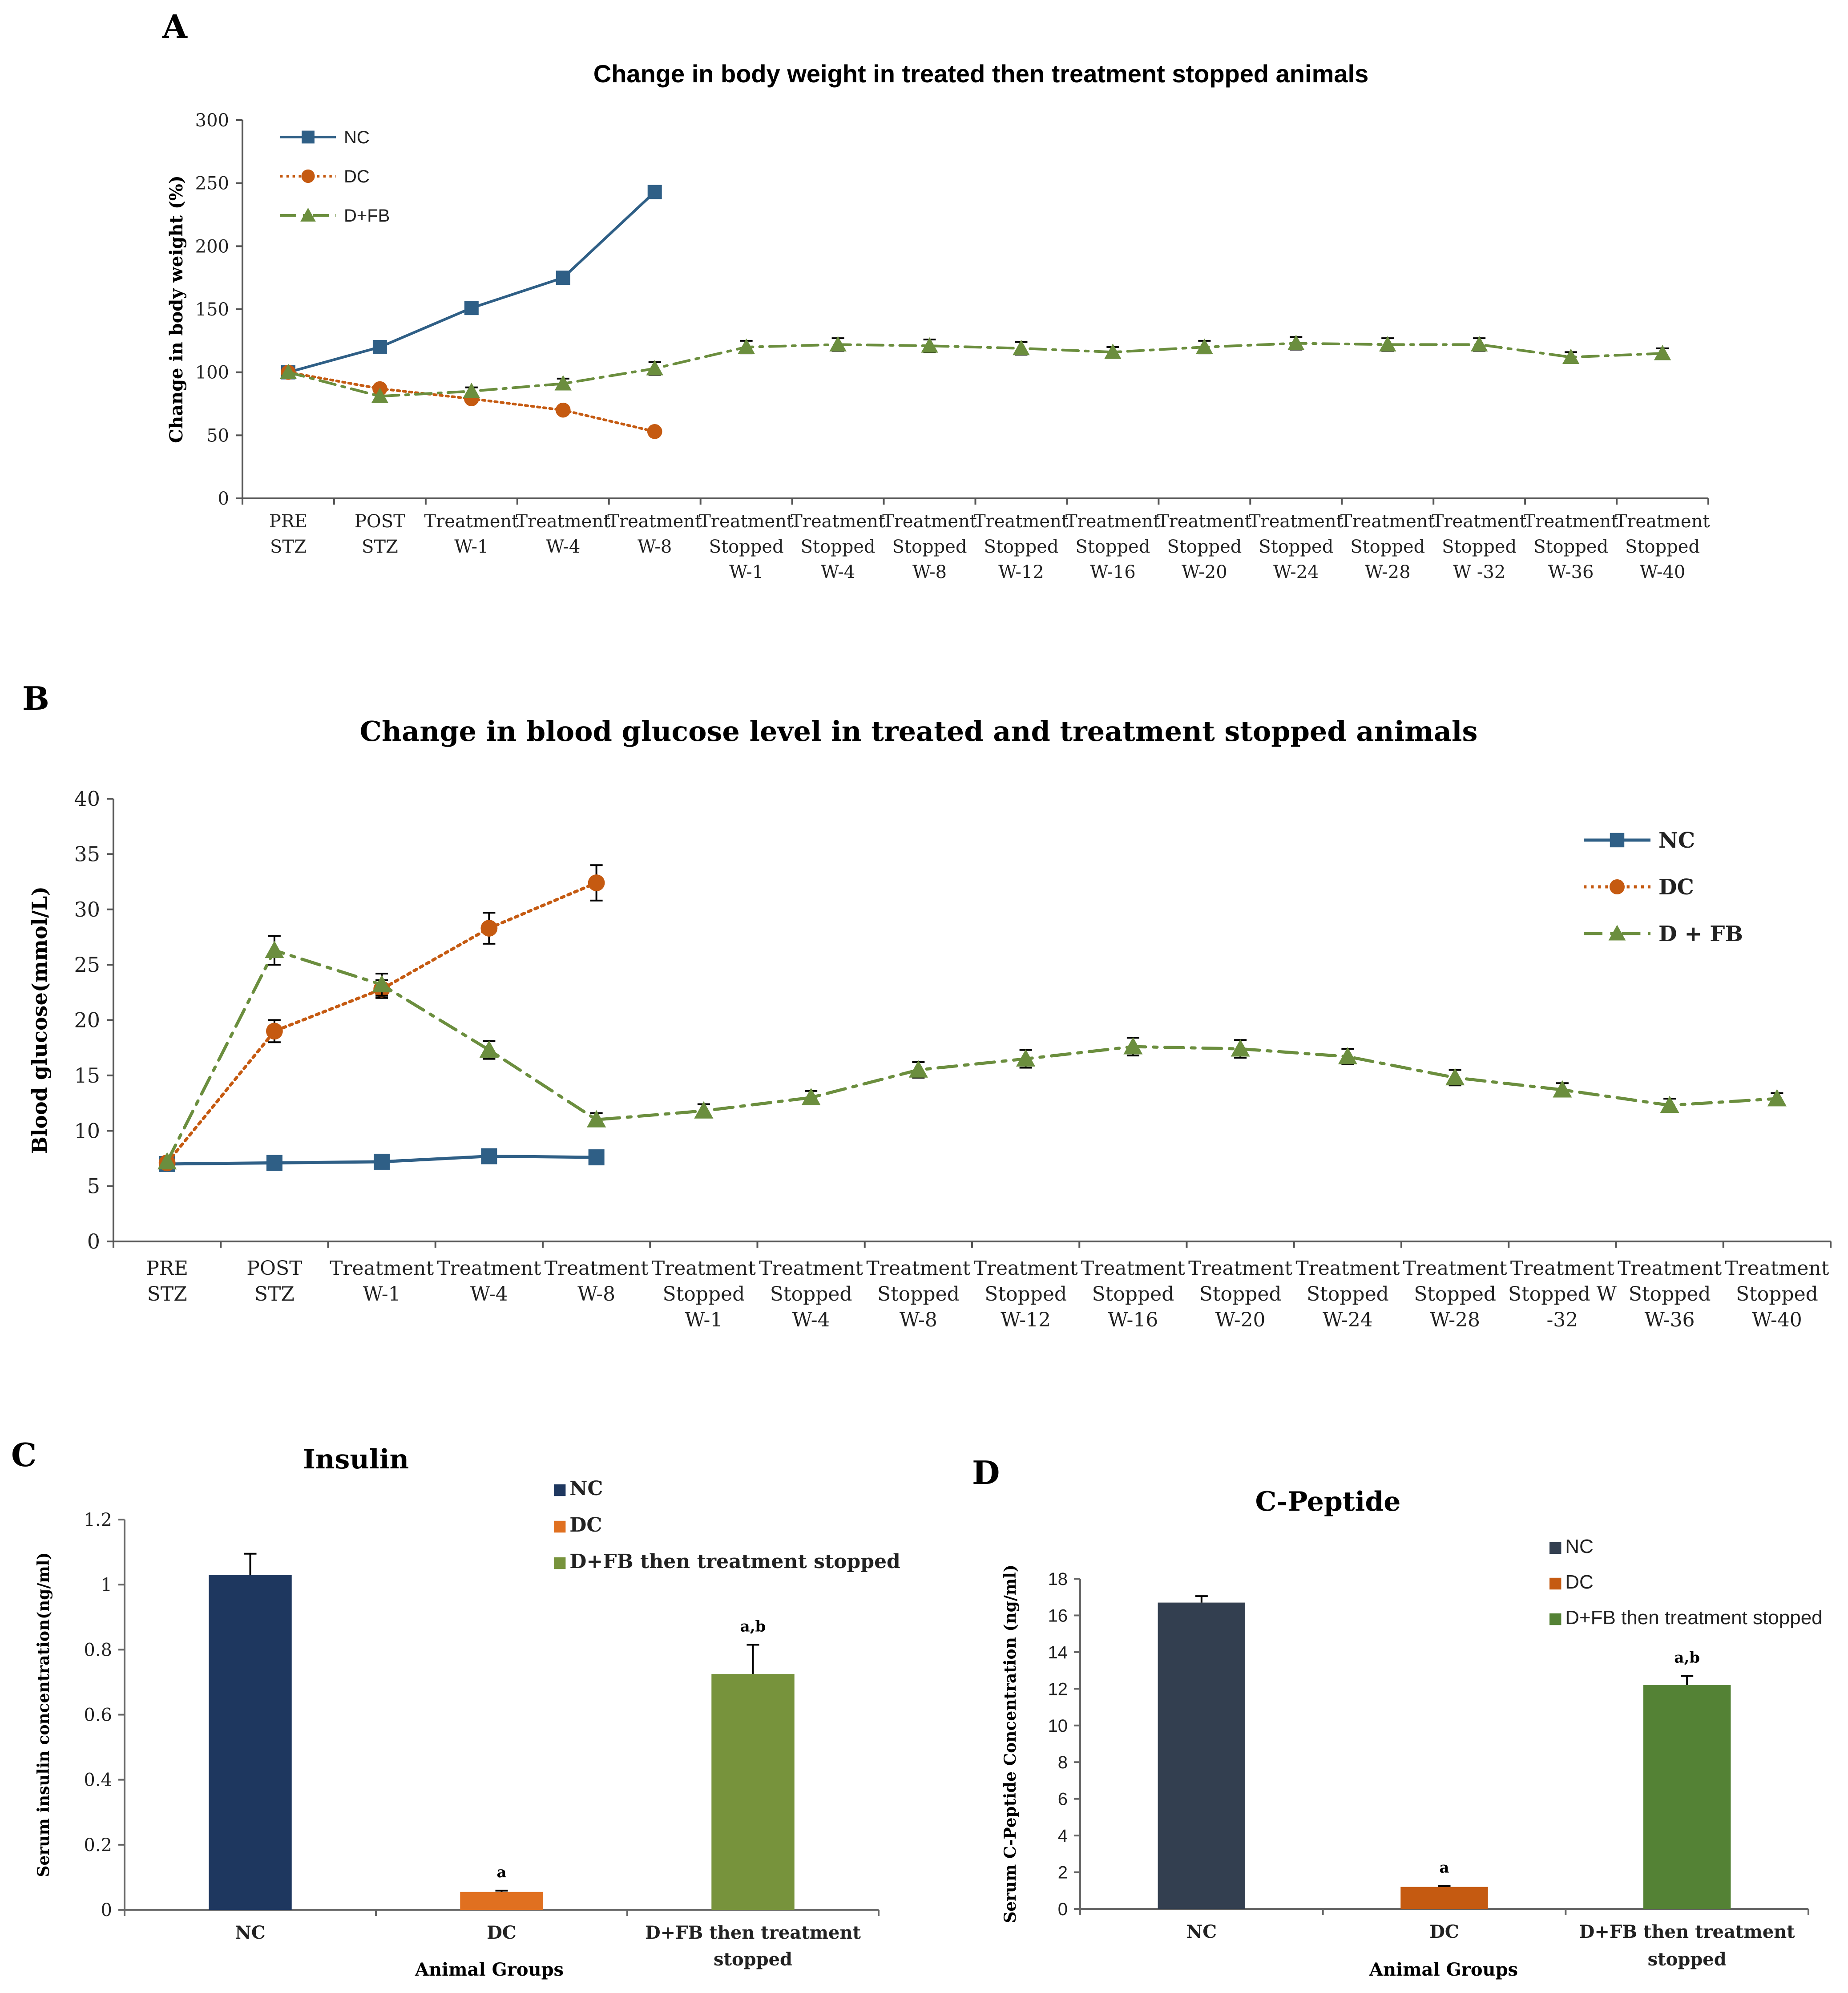 The height and width of the screenshot is (1993, 1848). I want to click on legend-swatch, so click(1555, 1548).